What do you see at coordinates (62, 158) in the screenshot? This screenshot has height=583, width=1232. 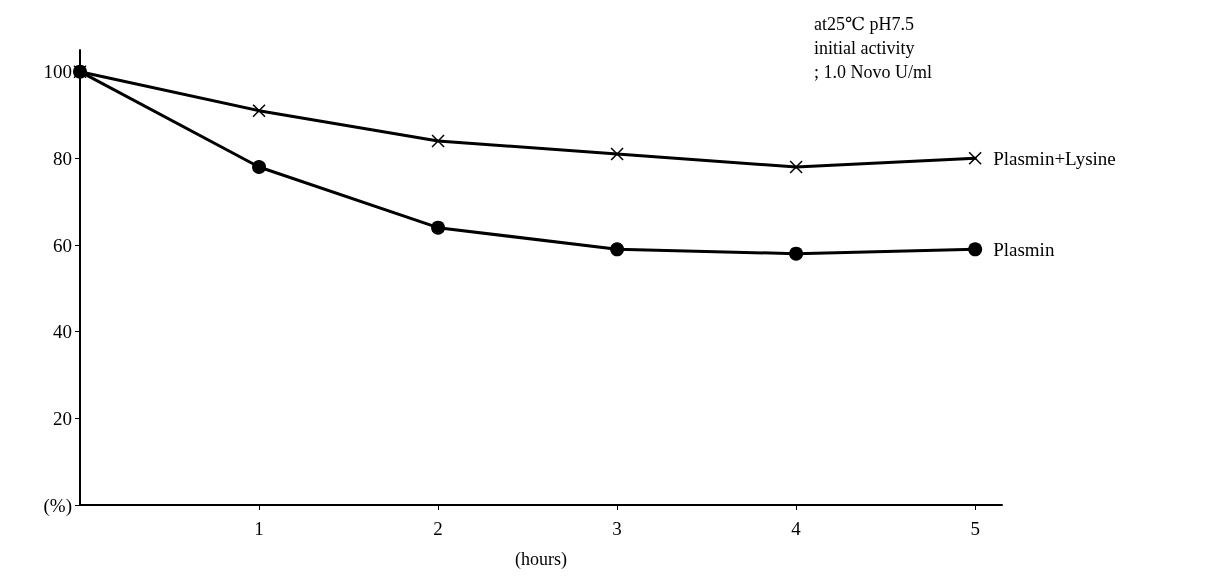 I see `y-tick-label: 80` at bounding box center [62, 158].